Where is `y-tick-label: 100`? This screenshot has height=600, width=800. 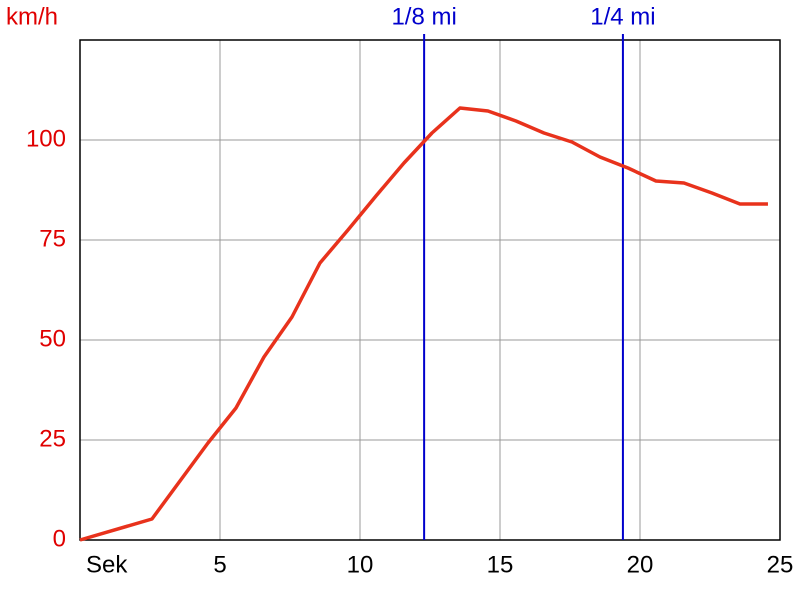
y-tick-label: 100 is located at coordinates (46, 138).